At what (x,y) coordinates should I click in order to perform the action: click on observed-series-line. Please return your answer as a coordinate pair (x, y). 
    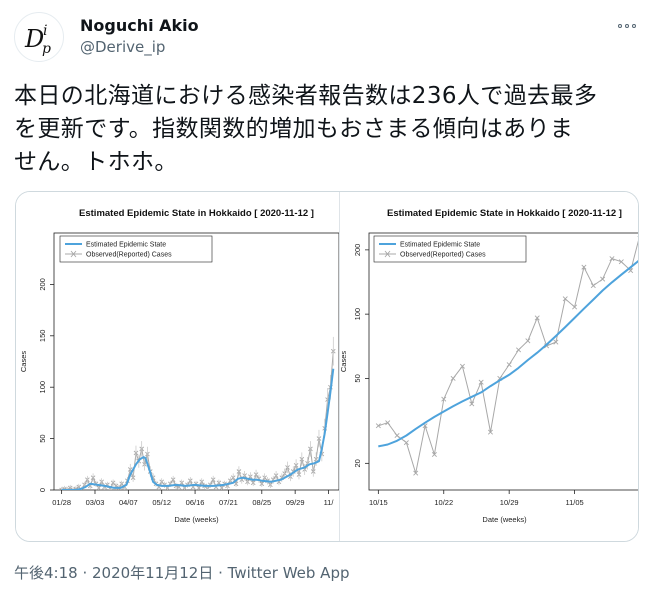
    Looking at the image, I should click on (197, 420).